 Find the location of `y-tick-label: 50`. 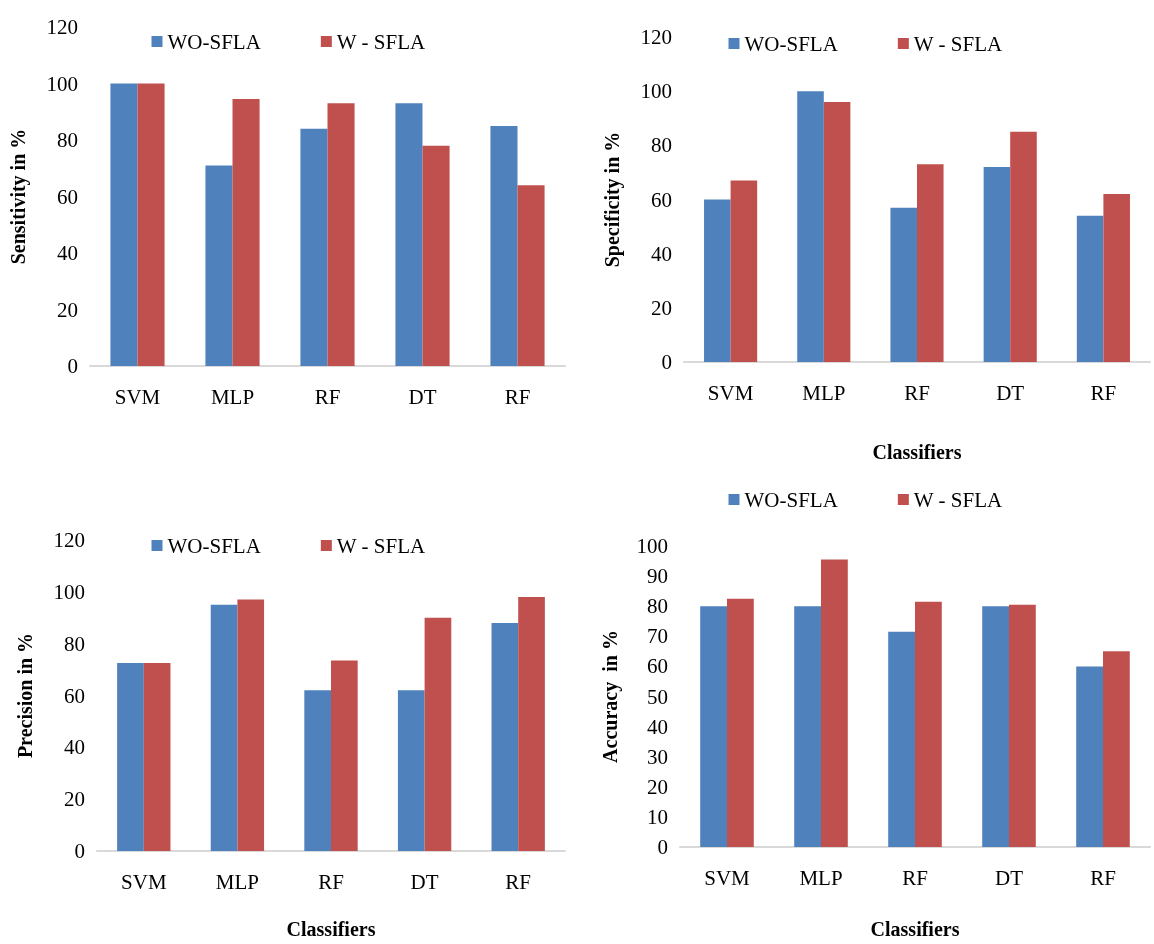

y-tick-label: 50 is located at coordinates (657, 696).